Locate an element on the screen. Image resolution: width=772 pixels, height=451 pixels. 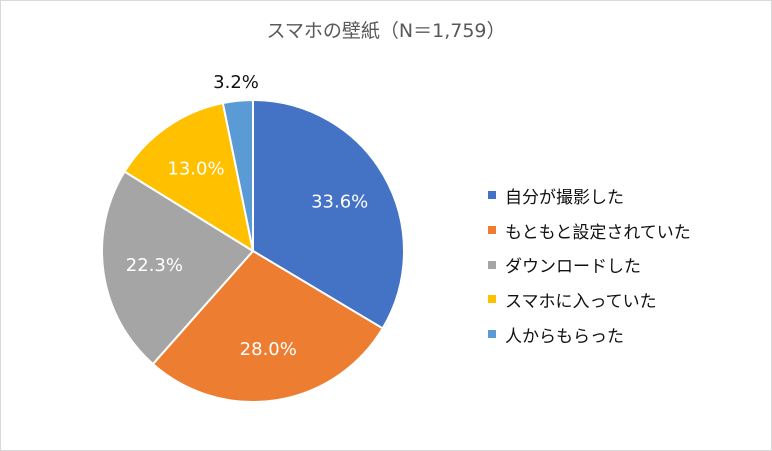
legend-item: 人からもらった is located at coordinates (589, 334).